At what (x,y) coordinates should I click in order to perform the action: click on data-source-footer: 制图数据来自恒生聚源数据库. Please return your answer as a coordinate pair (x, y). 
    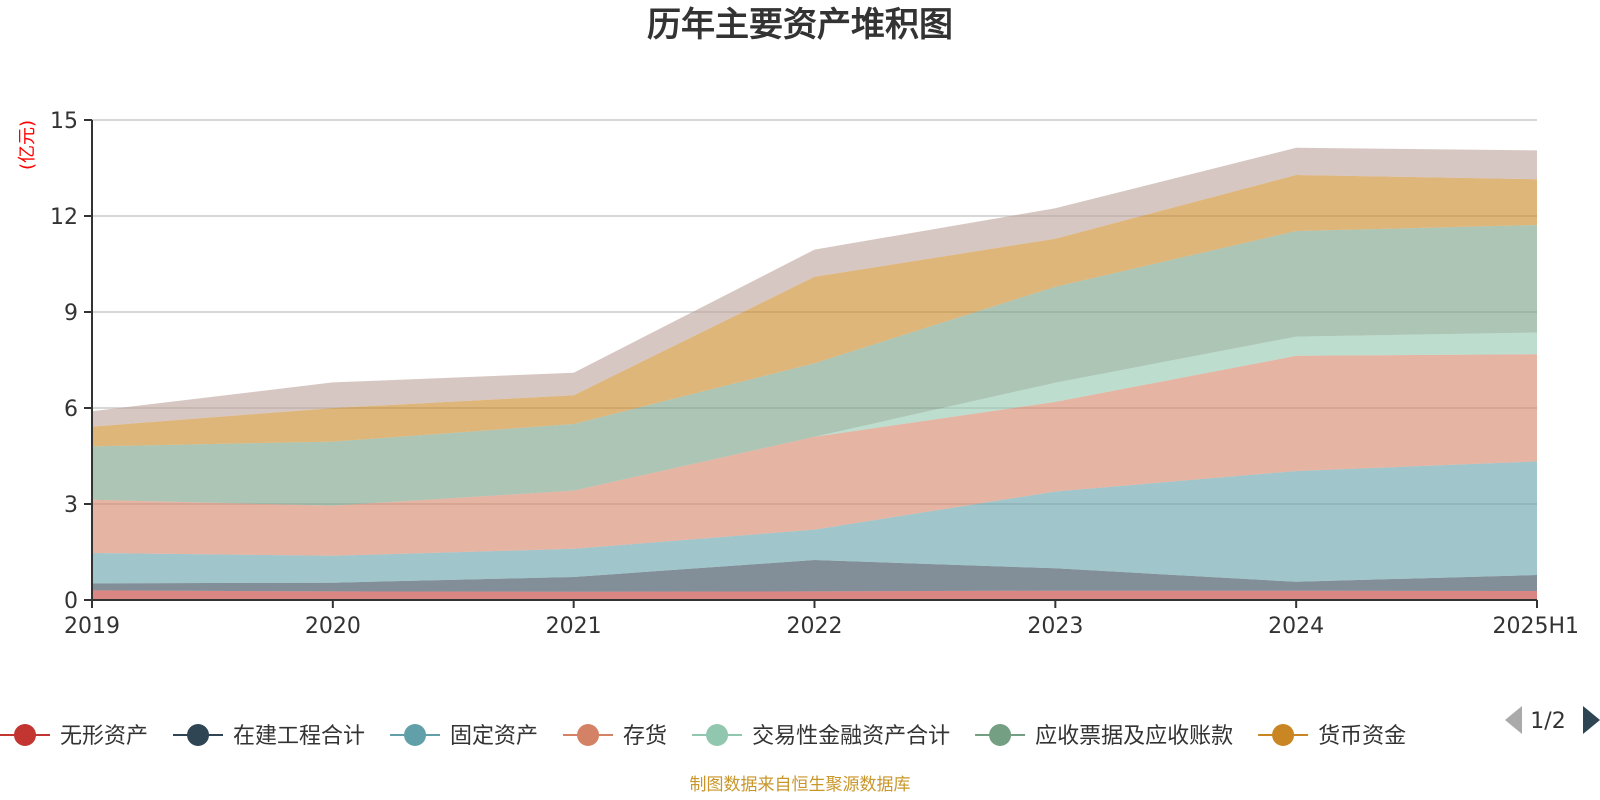
    Looking at the image, I should click on (800, 785).